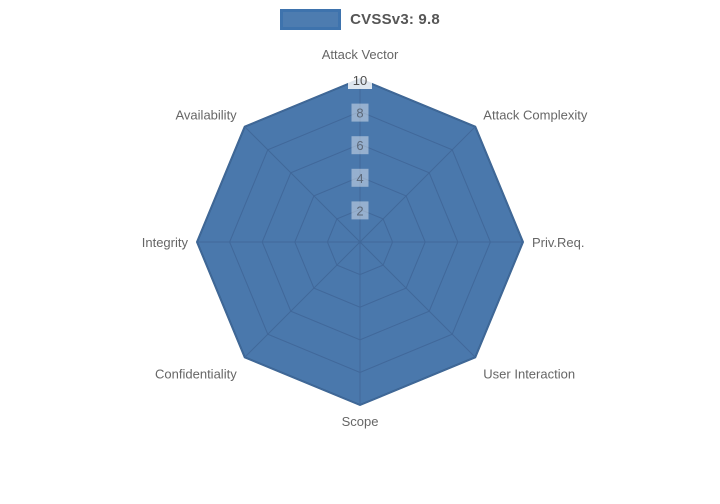  Describe the element at coordinates (535, 115) in the screenshot. I see `axis-label: Attack Complexity` at that location.